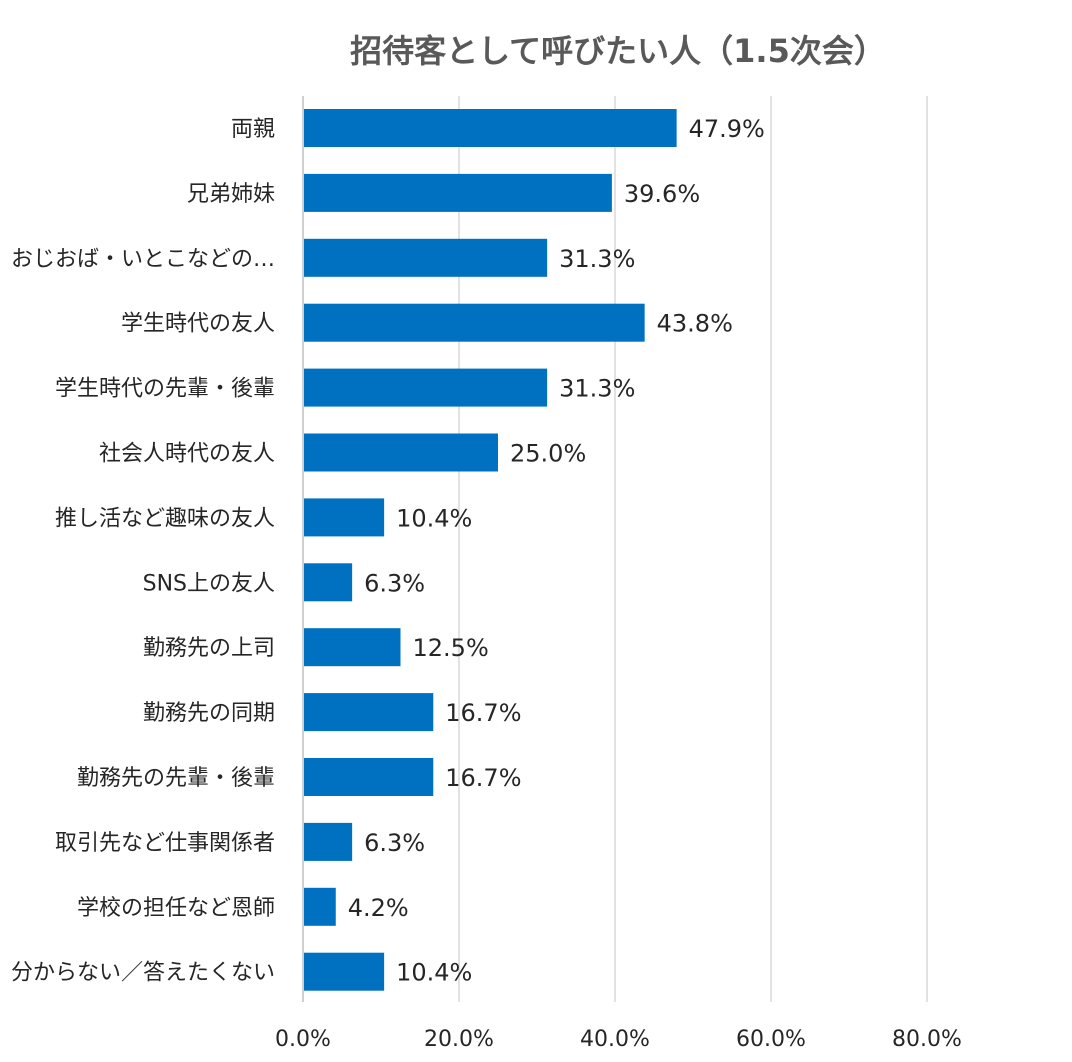 The height and width of the screenshot is (1062, 1072). I want to click on category-label: 分からない／答えたくない, so click(143, 973).